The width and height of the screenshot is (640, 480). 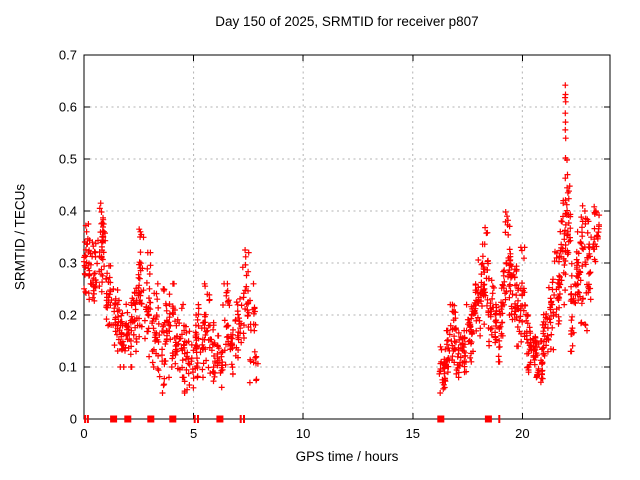 I want to click on x-tick-label: 5, so click(x=193, y=433).